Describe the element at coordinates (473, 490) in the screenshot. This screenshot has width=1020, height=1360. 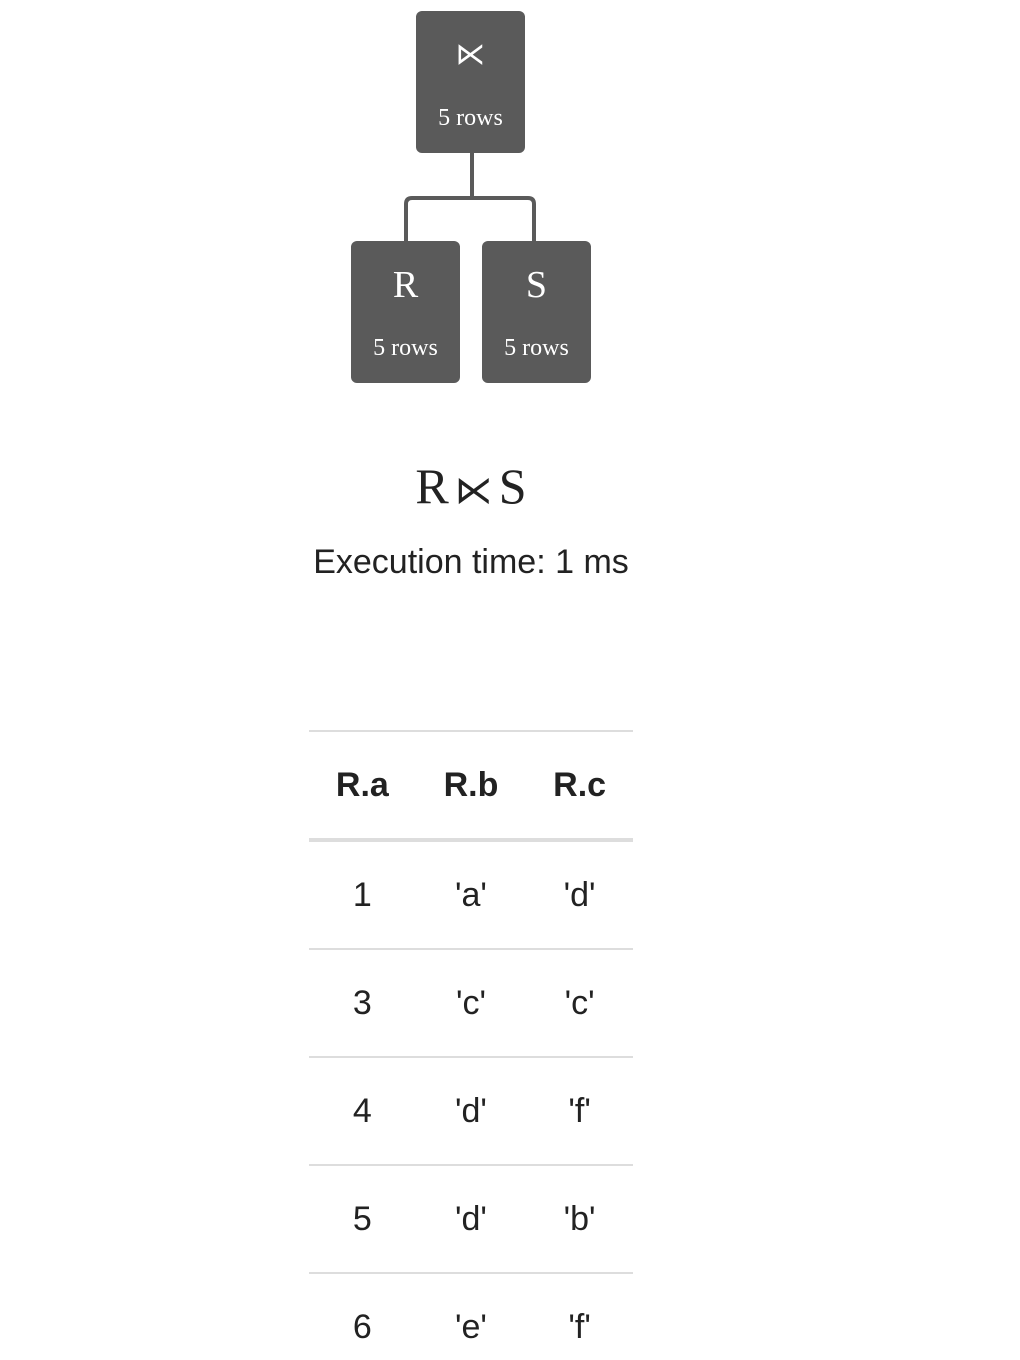
I see `semijoin-operator-icon: ⋉` at that location.